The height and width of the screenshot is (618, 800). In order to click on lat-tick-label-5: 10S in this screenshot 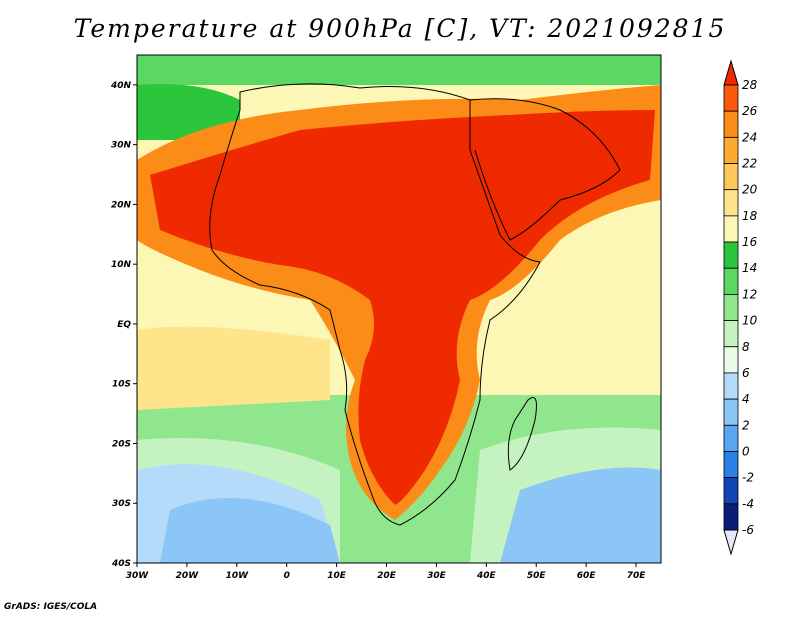, I will do `click(121, 385)`.